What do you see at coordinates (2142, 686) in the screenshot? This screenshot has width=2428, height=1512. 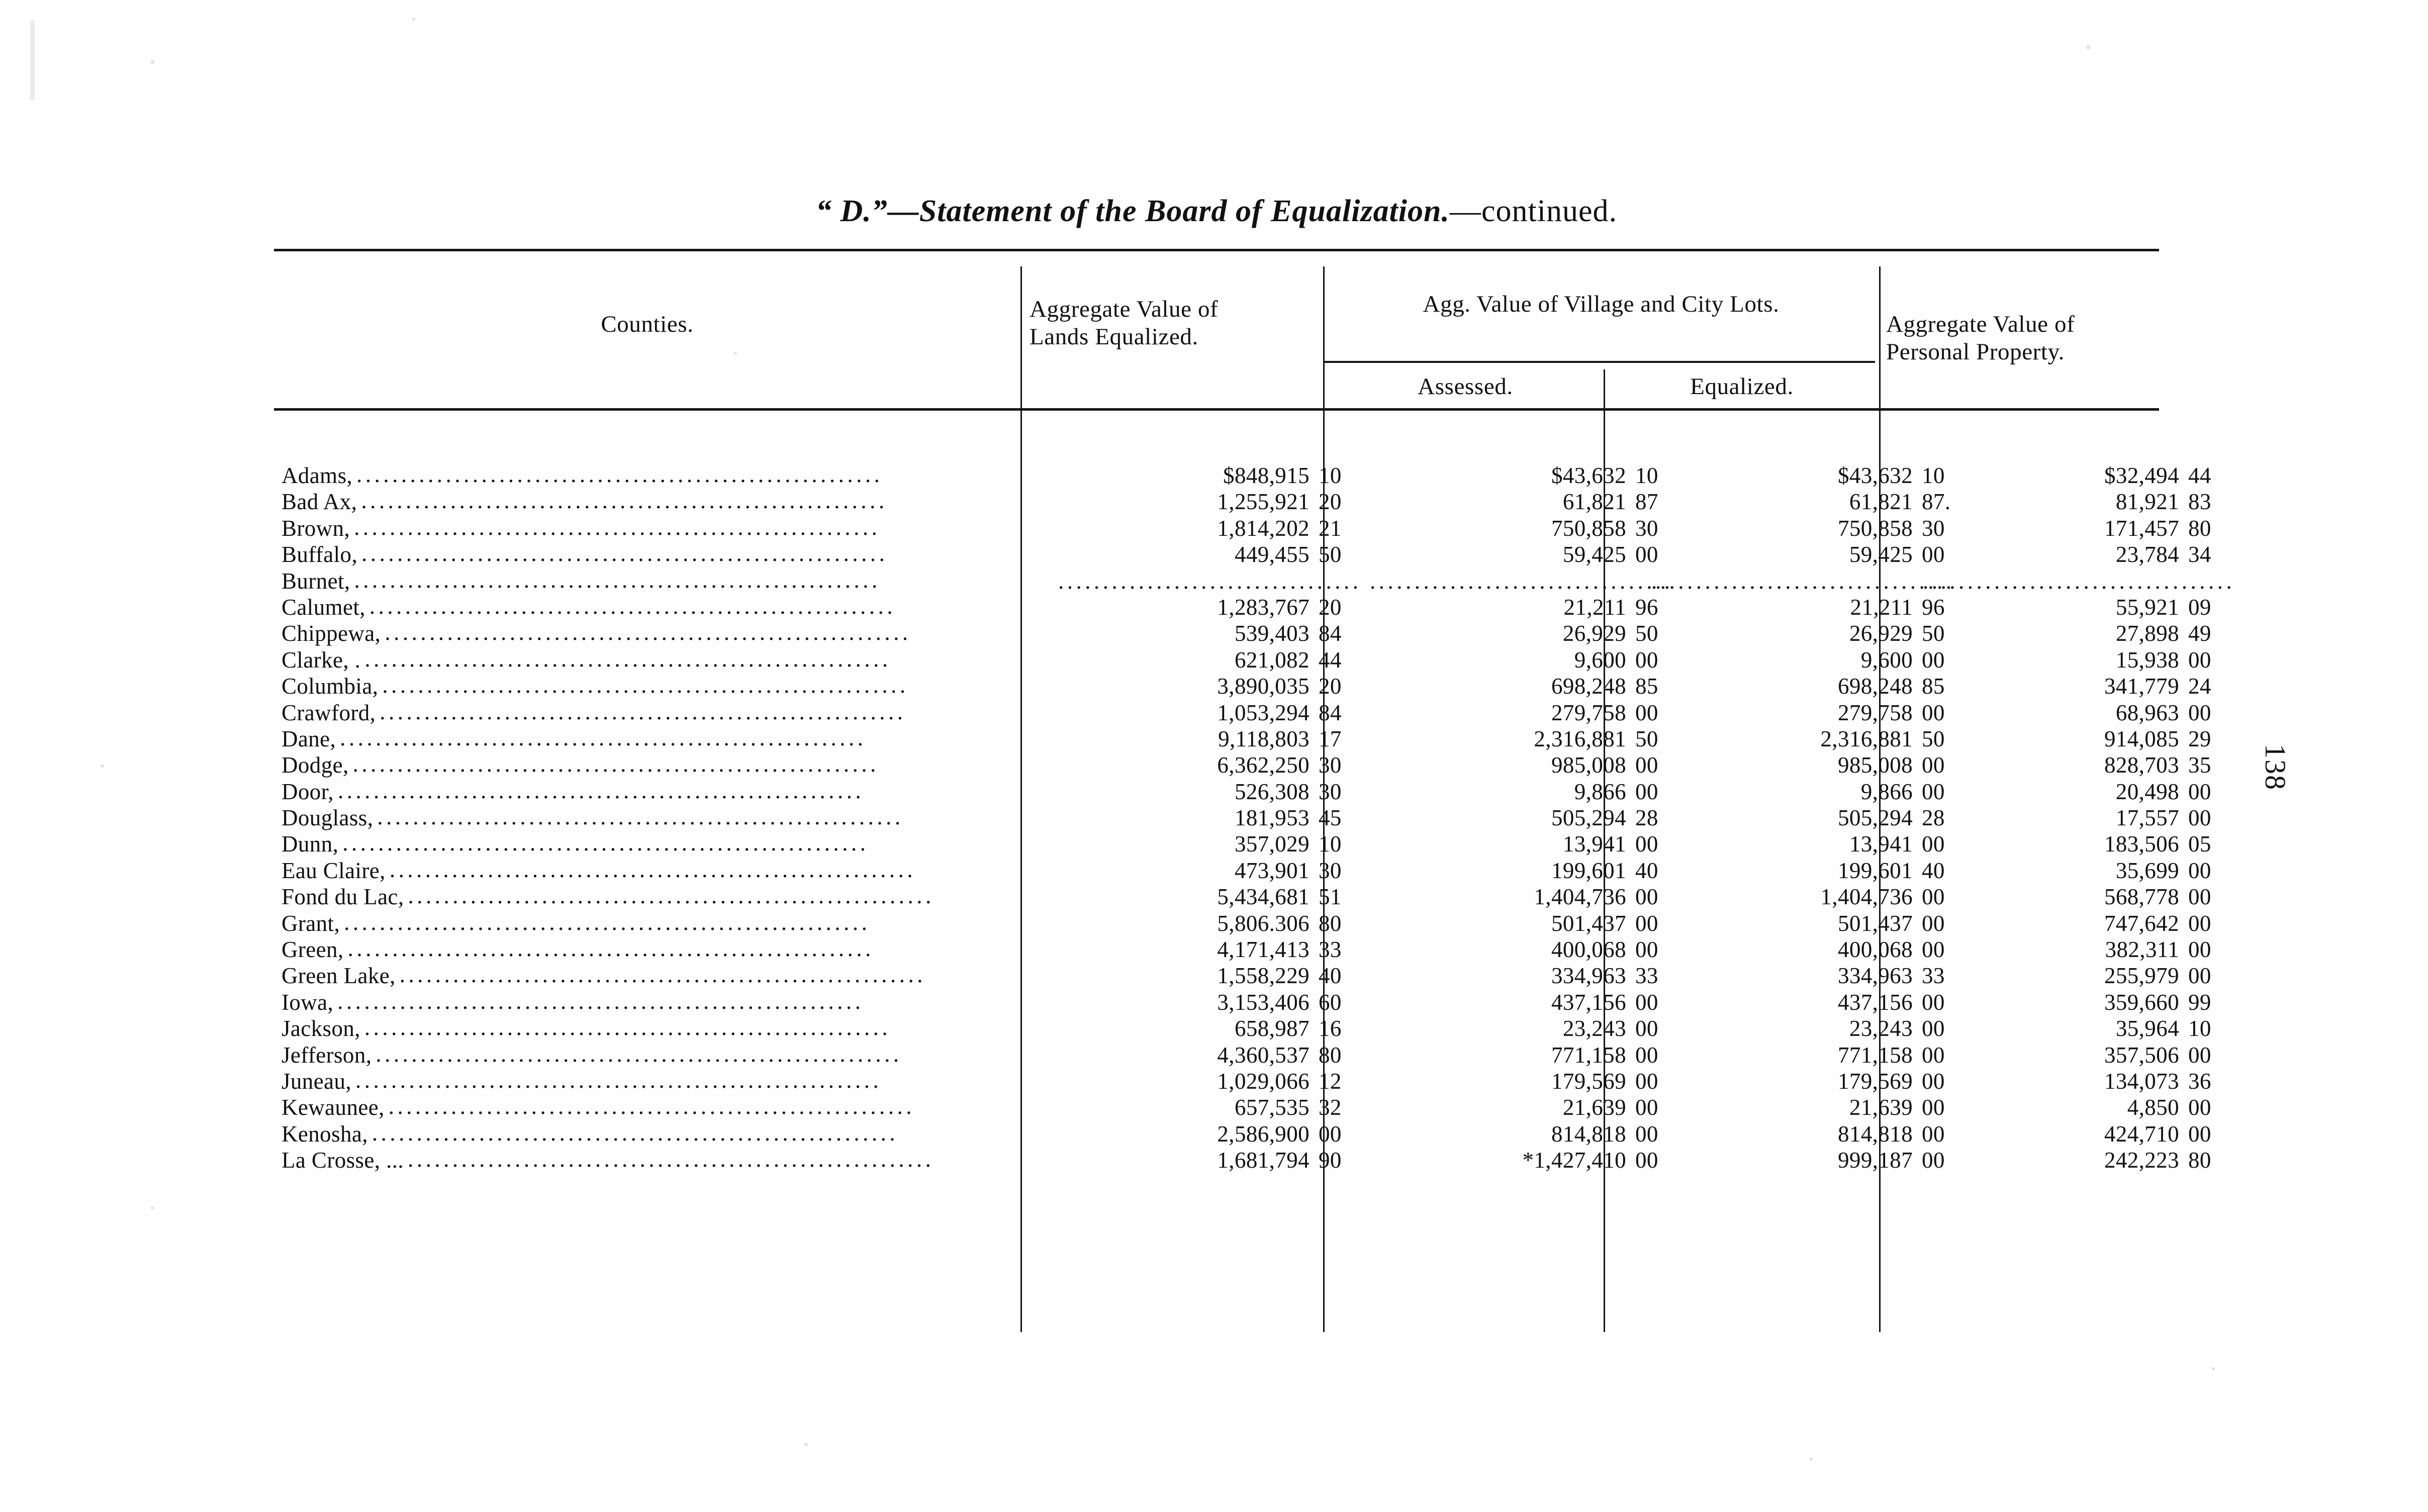 I see `personal-value: 341,779` at bounding box center [2142, 686].